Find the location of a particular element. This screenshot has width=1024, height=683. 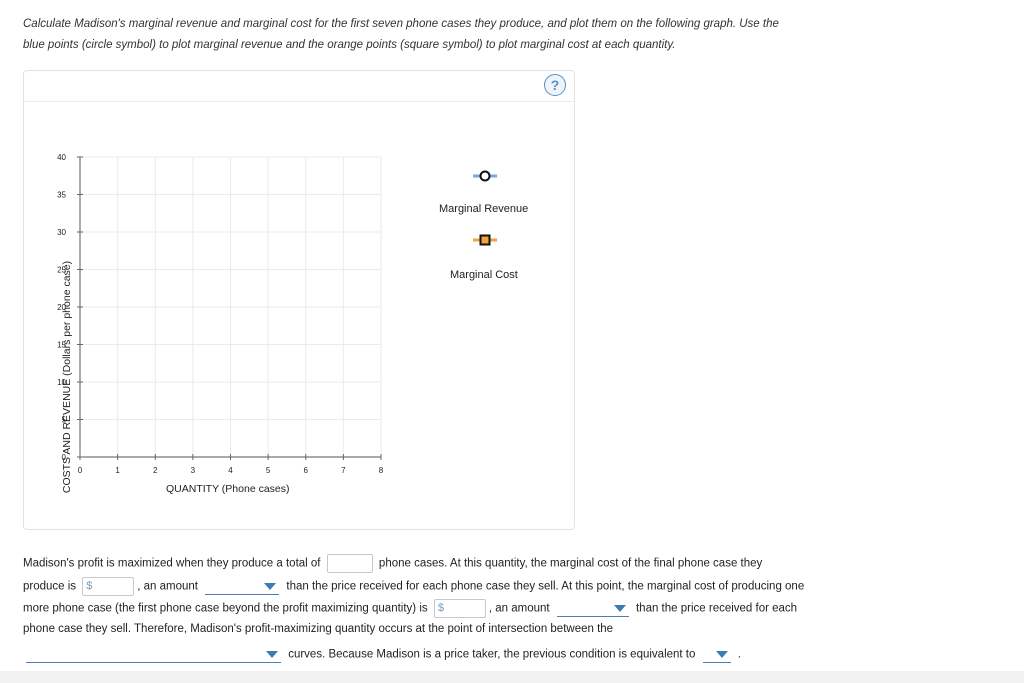

x-tick-label: 5 is located at coordinates (268, 470).